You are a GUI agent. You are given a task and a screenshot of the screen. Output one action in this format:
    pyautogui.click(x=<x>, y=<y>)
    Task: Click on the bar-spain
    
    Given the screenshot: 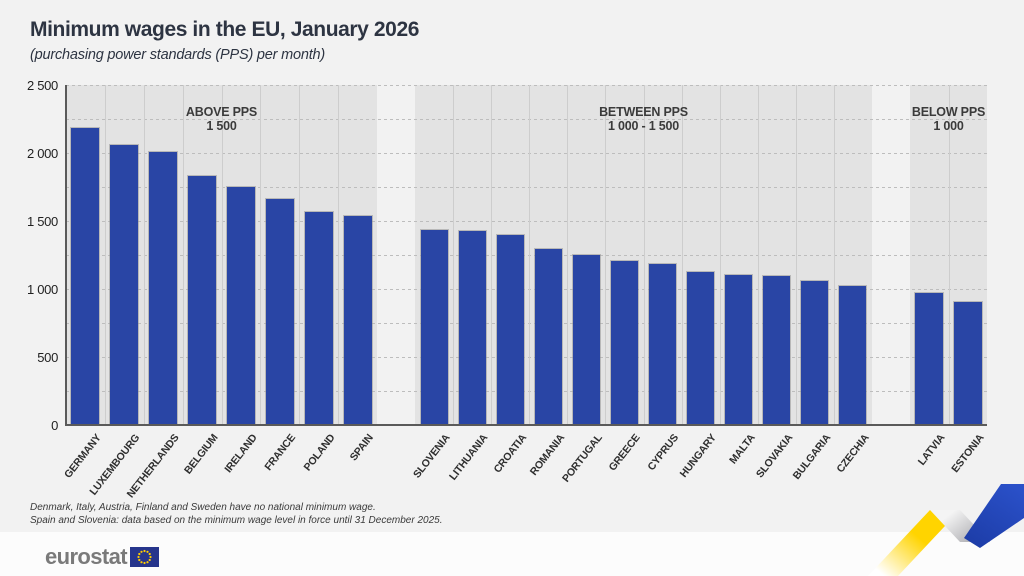 What is the action you would take?
    pyautogui.click(x=358, y=320)
    